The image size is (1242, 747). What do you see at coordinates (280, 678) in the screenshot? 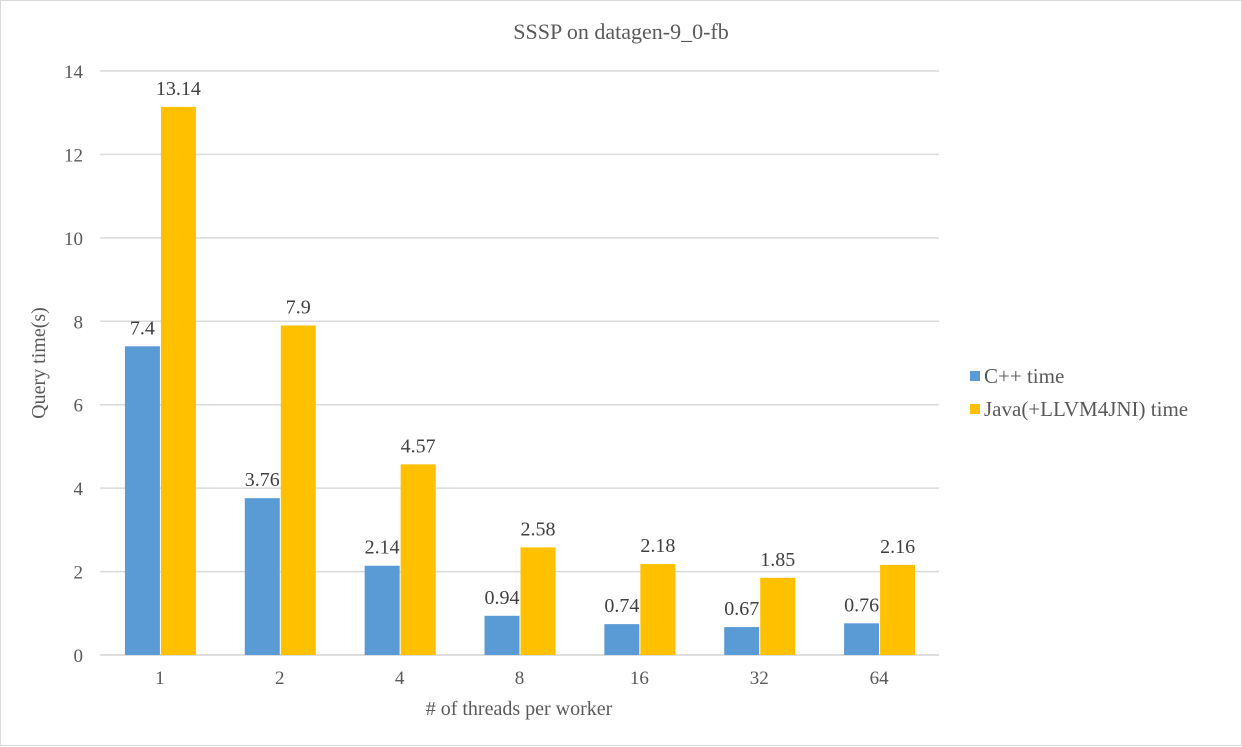
I see `x-tick-label: 2` at bounding box center [280, 678].